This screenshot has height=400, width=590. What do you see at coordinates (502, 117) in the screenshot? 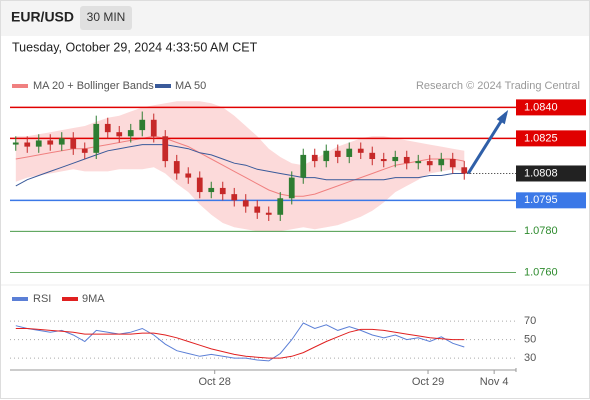
I see `forecast-arrowhead` at bounding box center [502, 117].